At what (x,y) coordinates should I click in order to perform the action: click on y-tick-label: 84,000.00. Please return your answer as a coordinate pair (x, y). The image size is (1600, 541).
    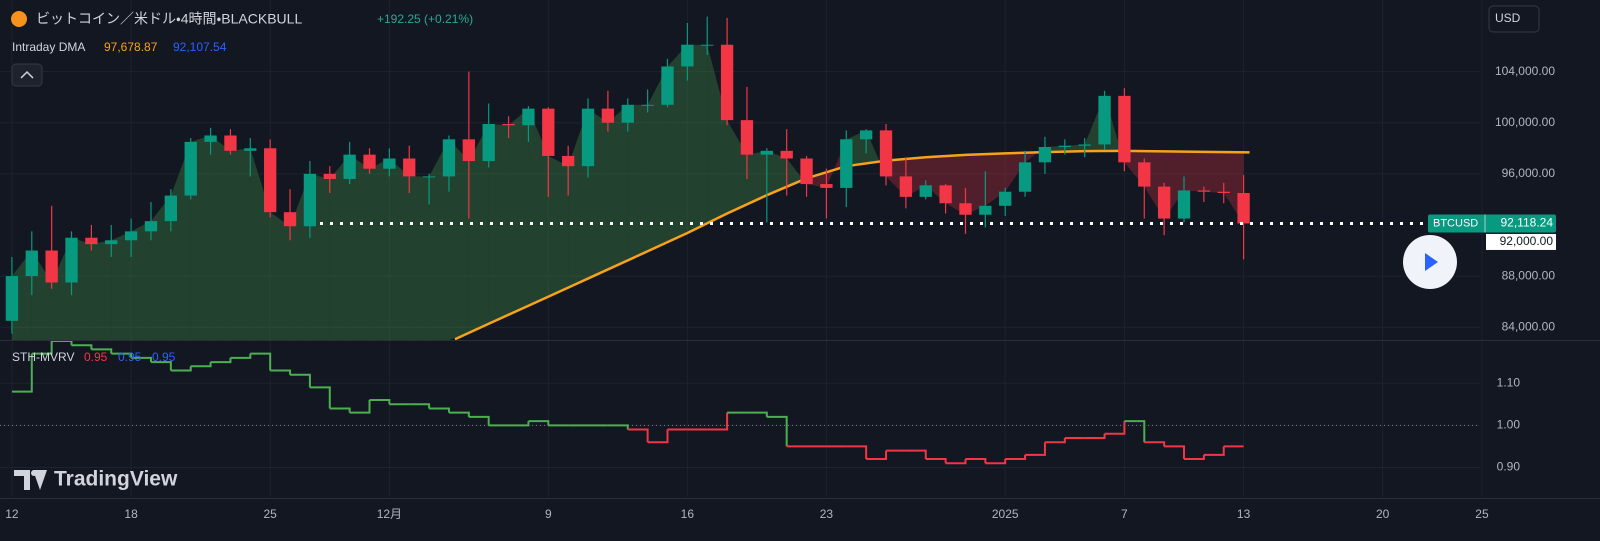
    Looking at the image, I should click on (1529, 326).